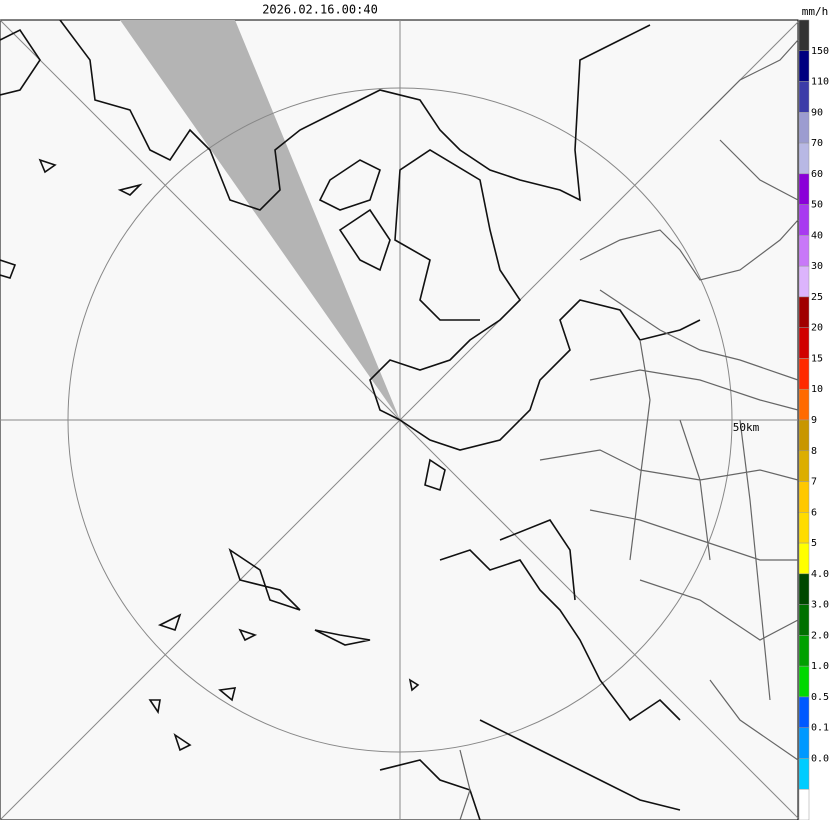 This screenshot has height=824, width=835. Describe the element at coordinates (320, 10) in the screenshot. I see `timestamp: 2026.02.16.00:40` at that location.